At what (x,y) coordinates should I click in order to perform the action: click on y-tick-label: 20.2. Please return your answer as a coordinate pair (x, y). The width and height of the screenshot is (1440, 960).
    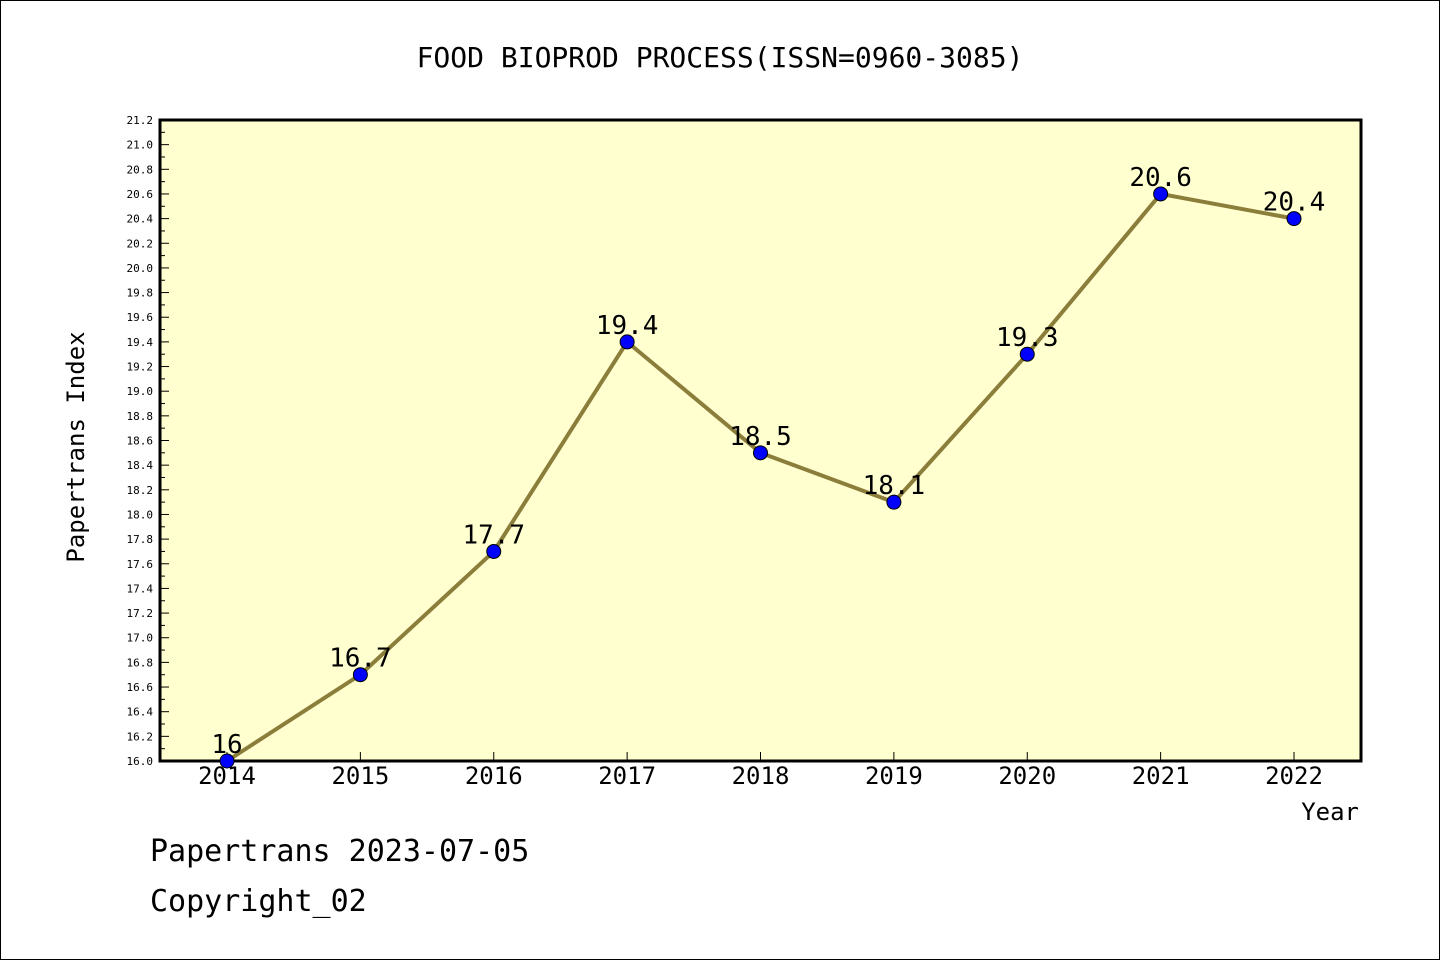
    Looking at the image, I should click on (140, 243).